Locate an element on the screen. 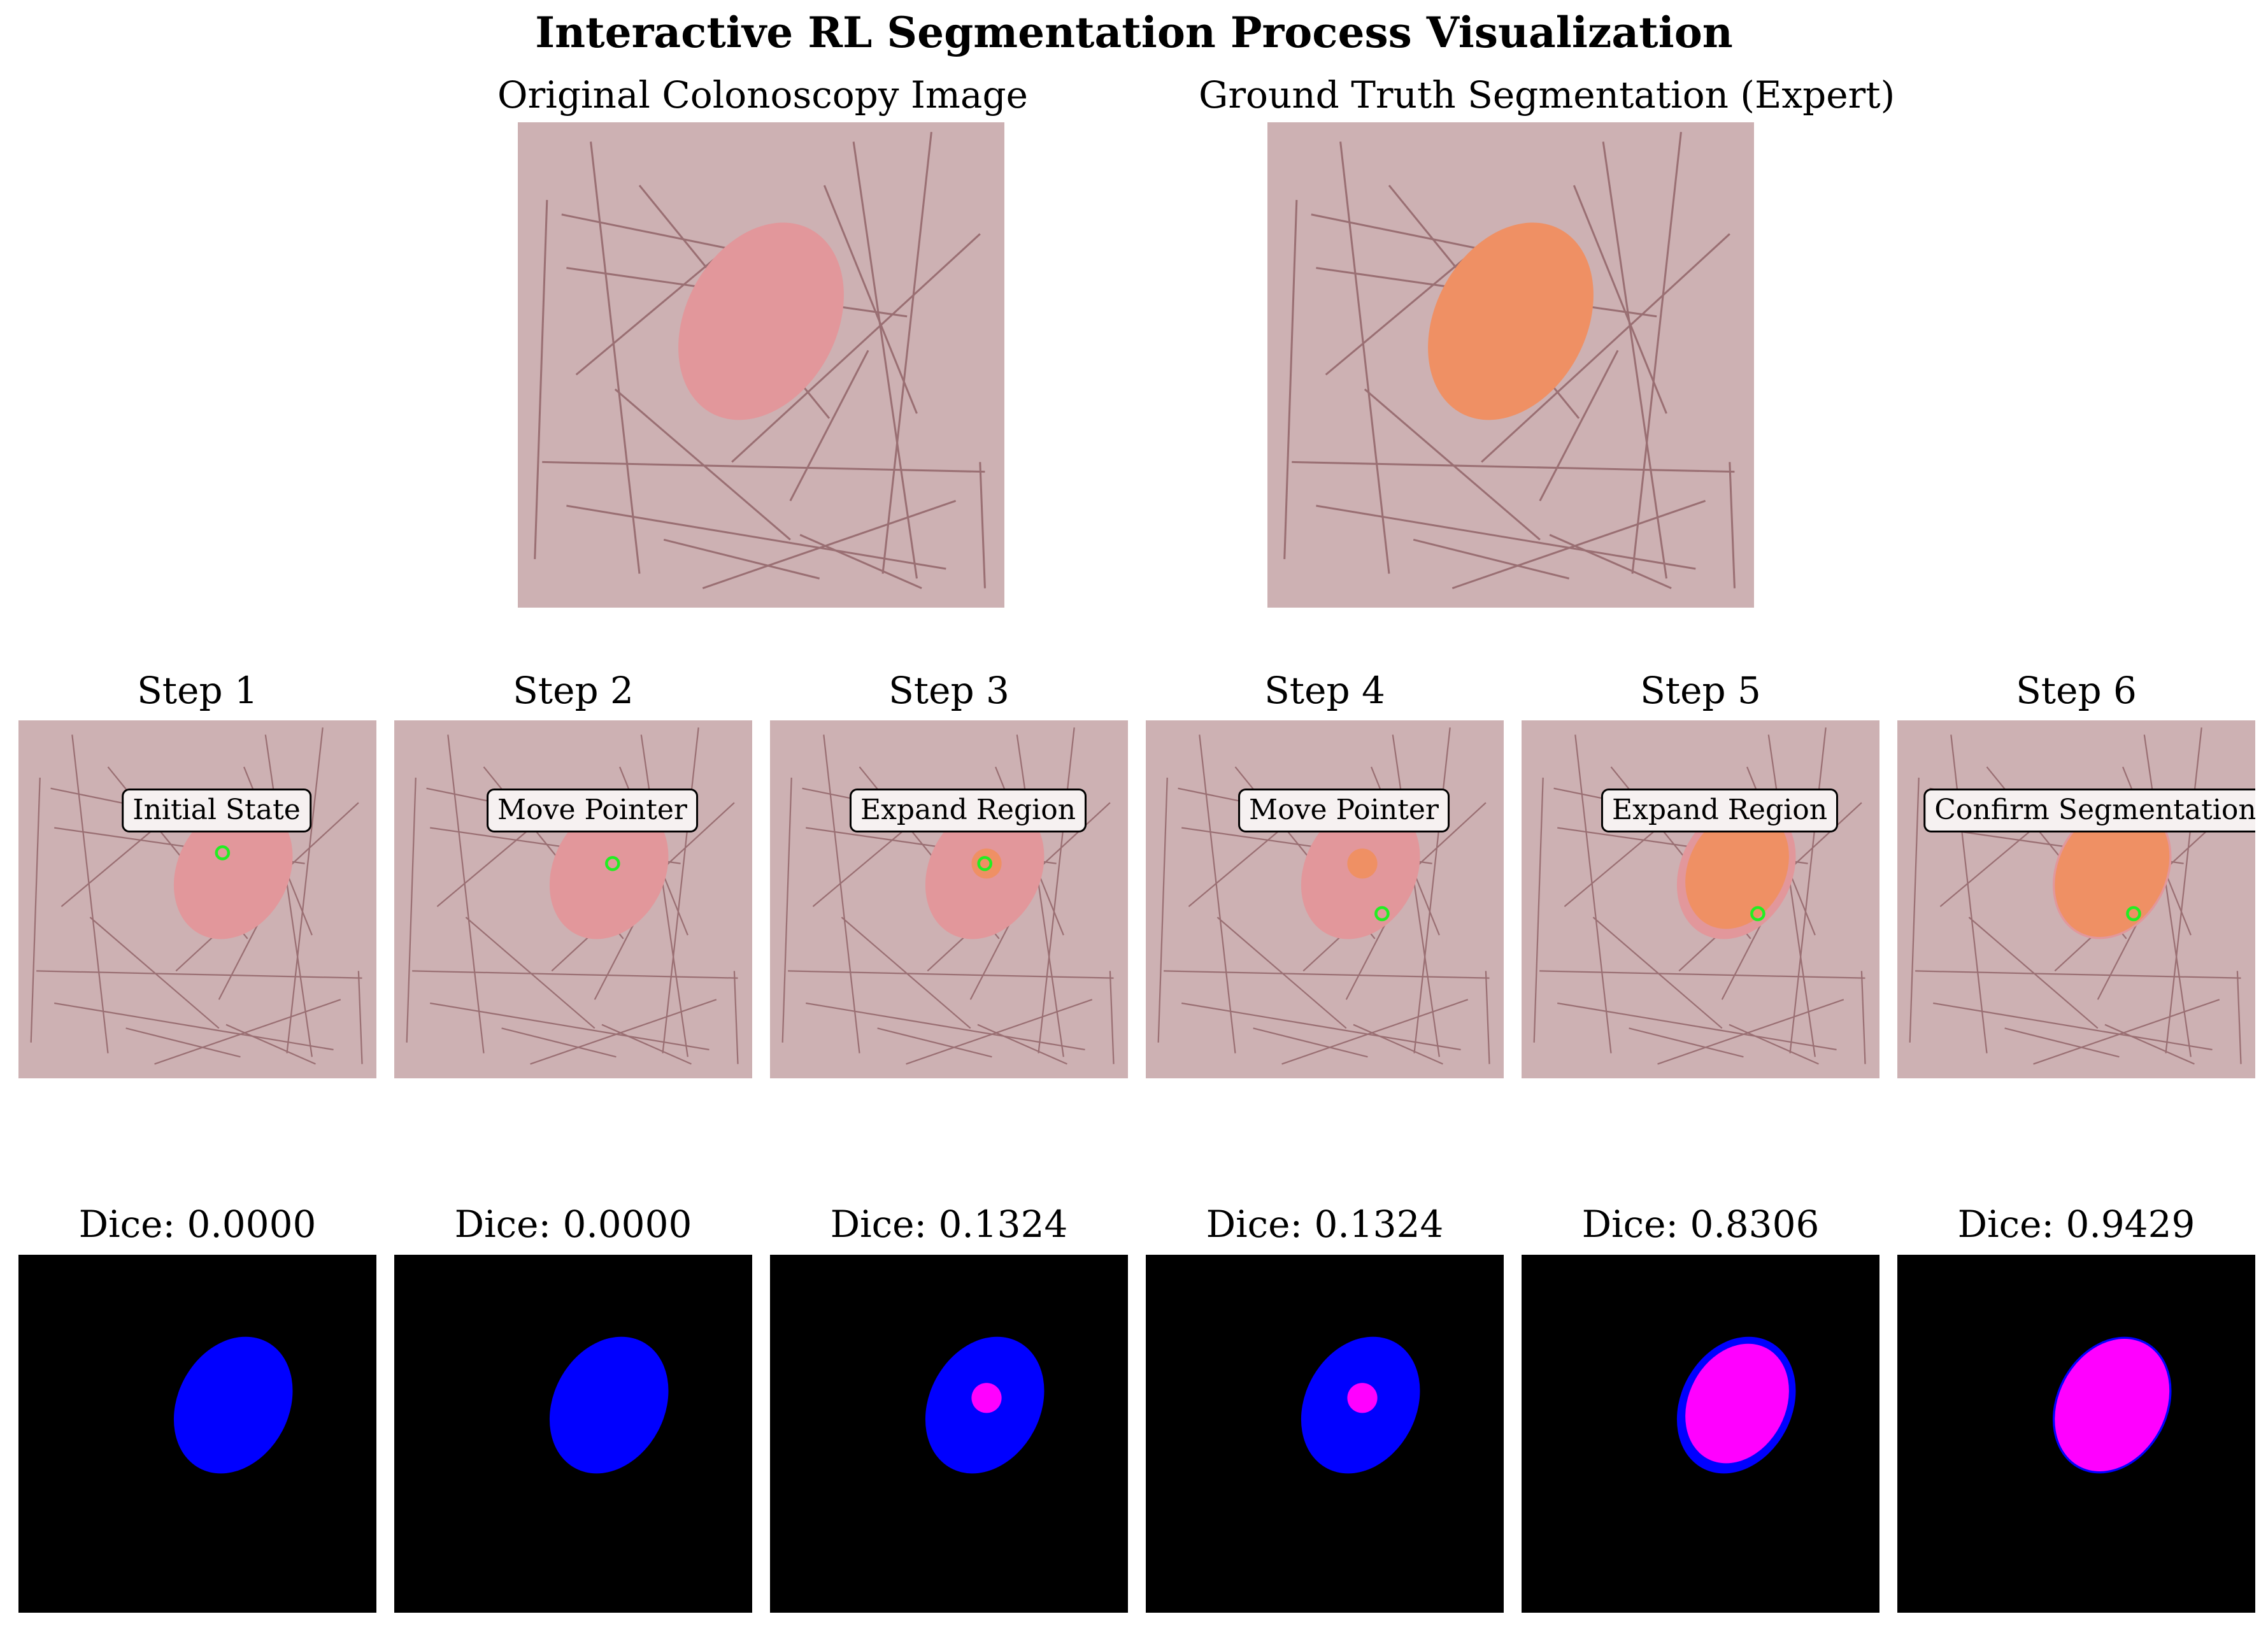 This screenshot has height=1628, width=2268. step-title: Step 1 is located at coordinates (197, 691).